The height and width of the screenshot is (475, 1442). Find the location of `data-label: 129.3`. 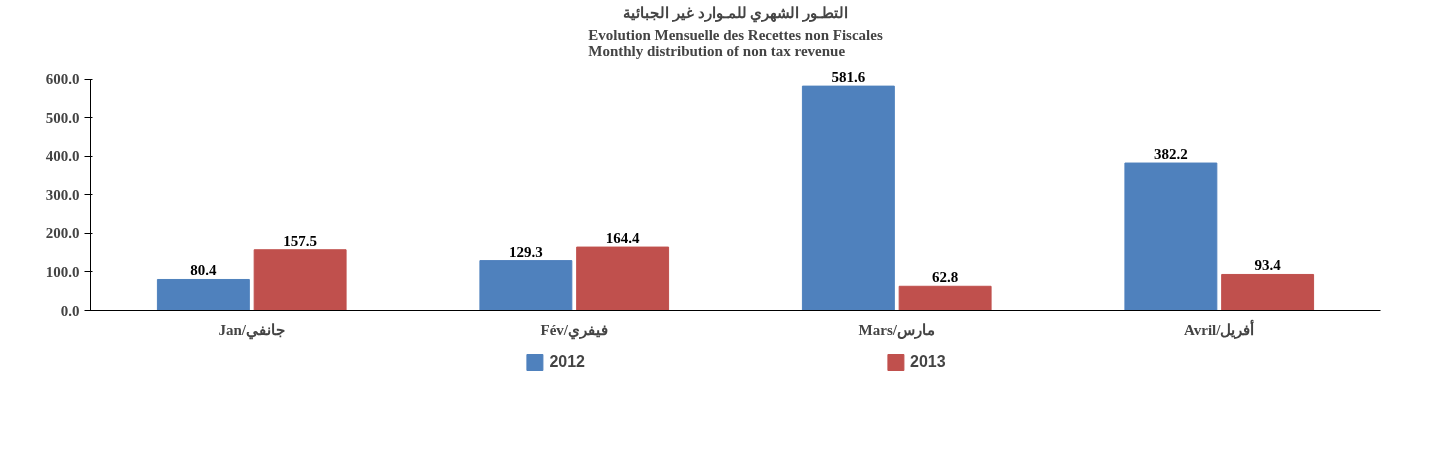

data-label: 129.3 is located at coordinates (526, 251).